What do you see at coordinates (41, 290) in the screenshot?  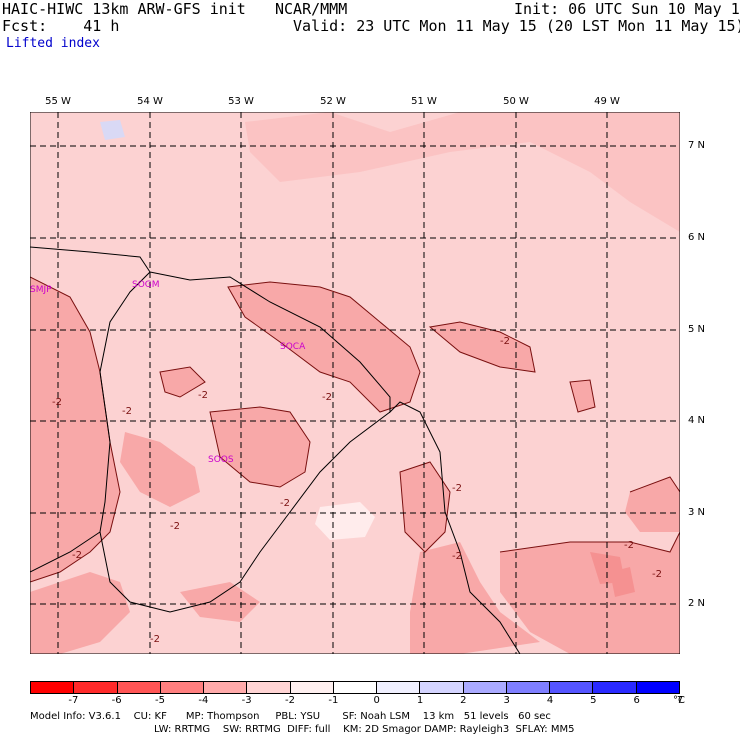 I see `station-label: SMJP` at bounding box center [41, 290].